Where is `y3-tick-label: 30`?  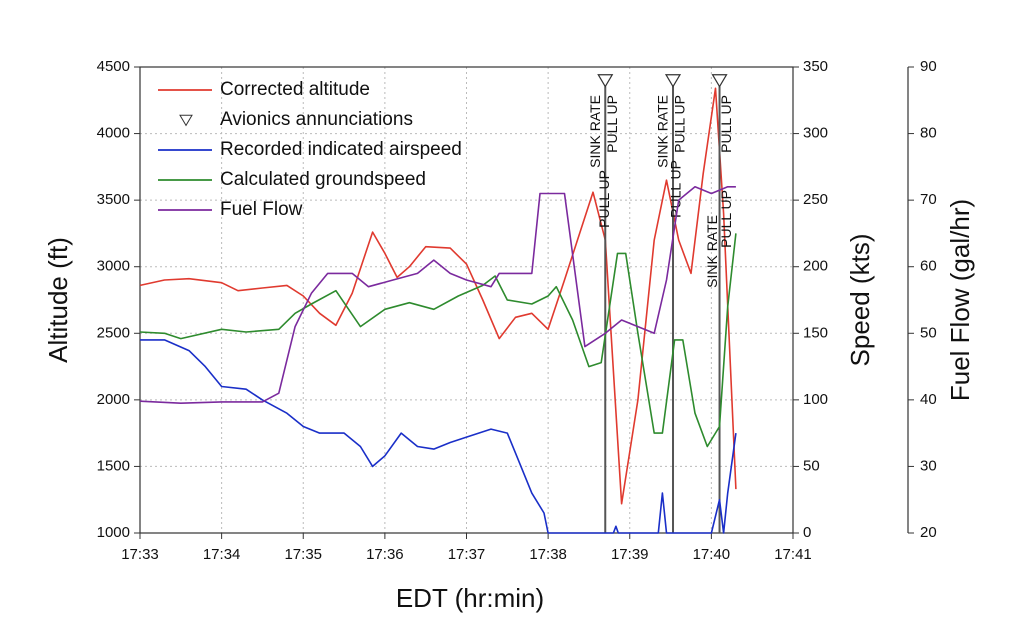
y3-tick-label: 30 is located at coordinates (928, 465).